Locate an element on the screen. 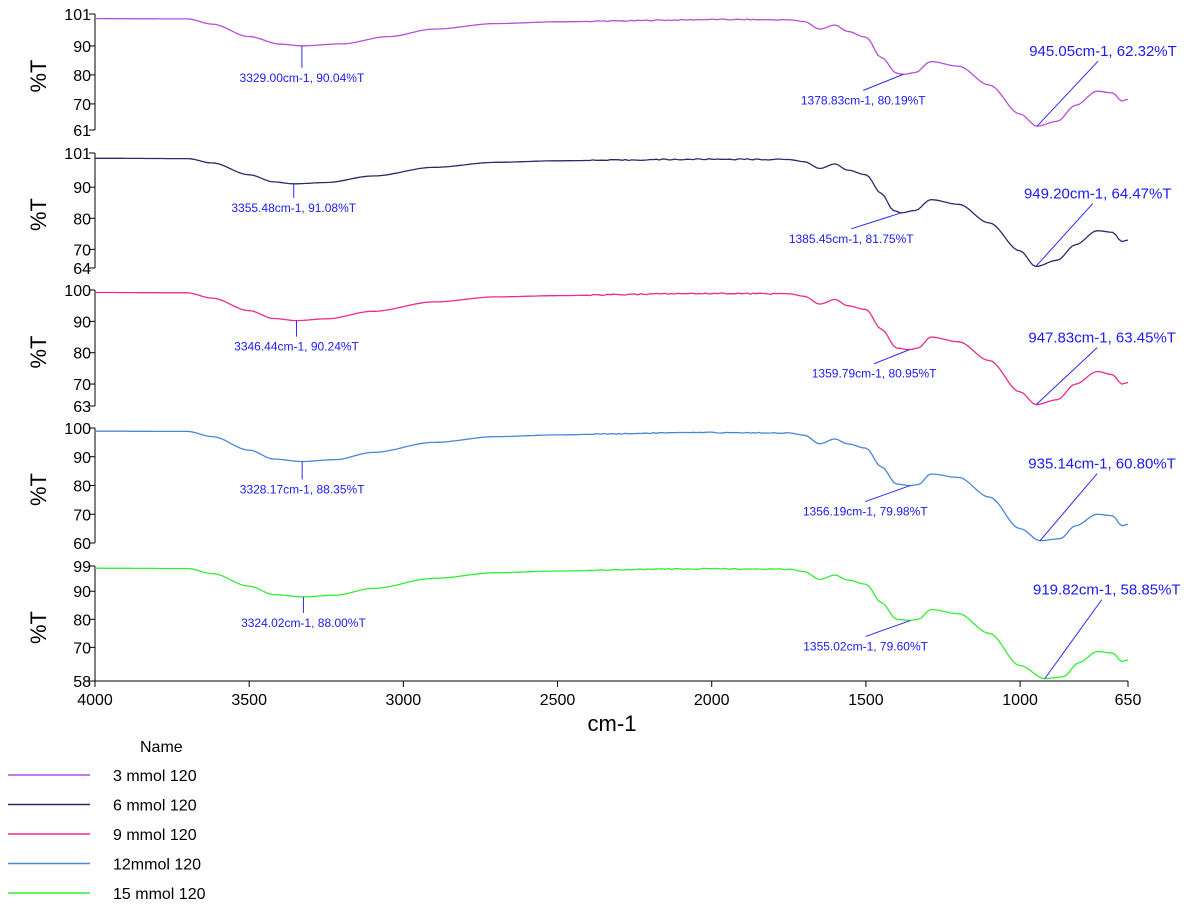 The height and width of the screenshot is (908, 1196). legend-title: Name is located at coordinates (161, 747).